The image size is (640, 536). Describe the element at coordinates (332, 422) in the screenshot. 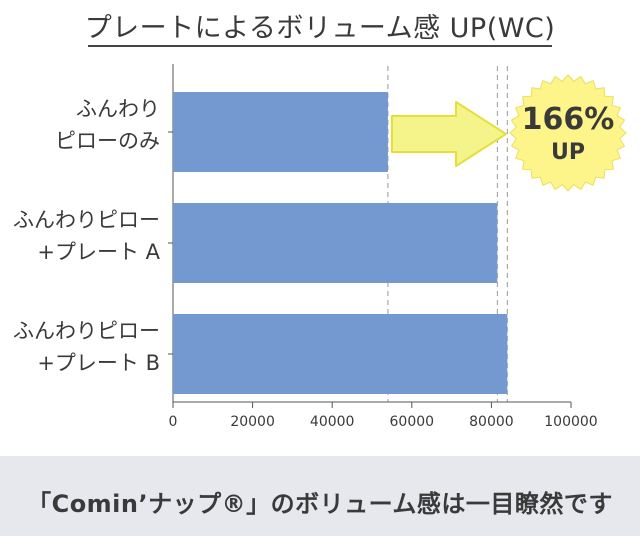

I see `x-tick-label-3: 40000` at that location.